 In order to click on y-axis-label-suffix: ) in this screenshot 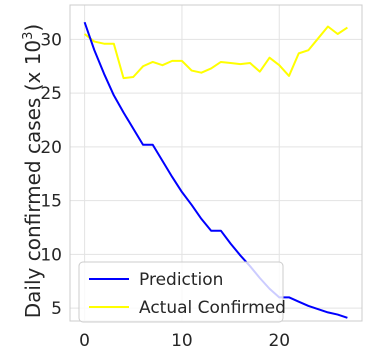, I will do `click(33, 28)`.